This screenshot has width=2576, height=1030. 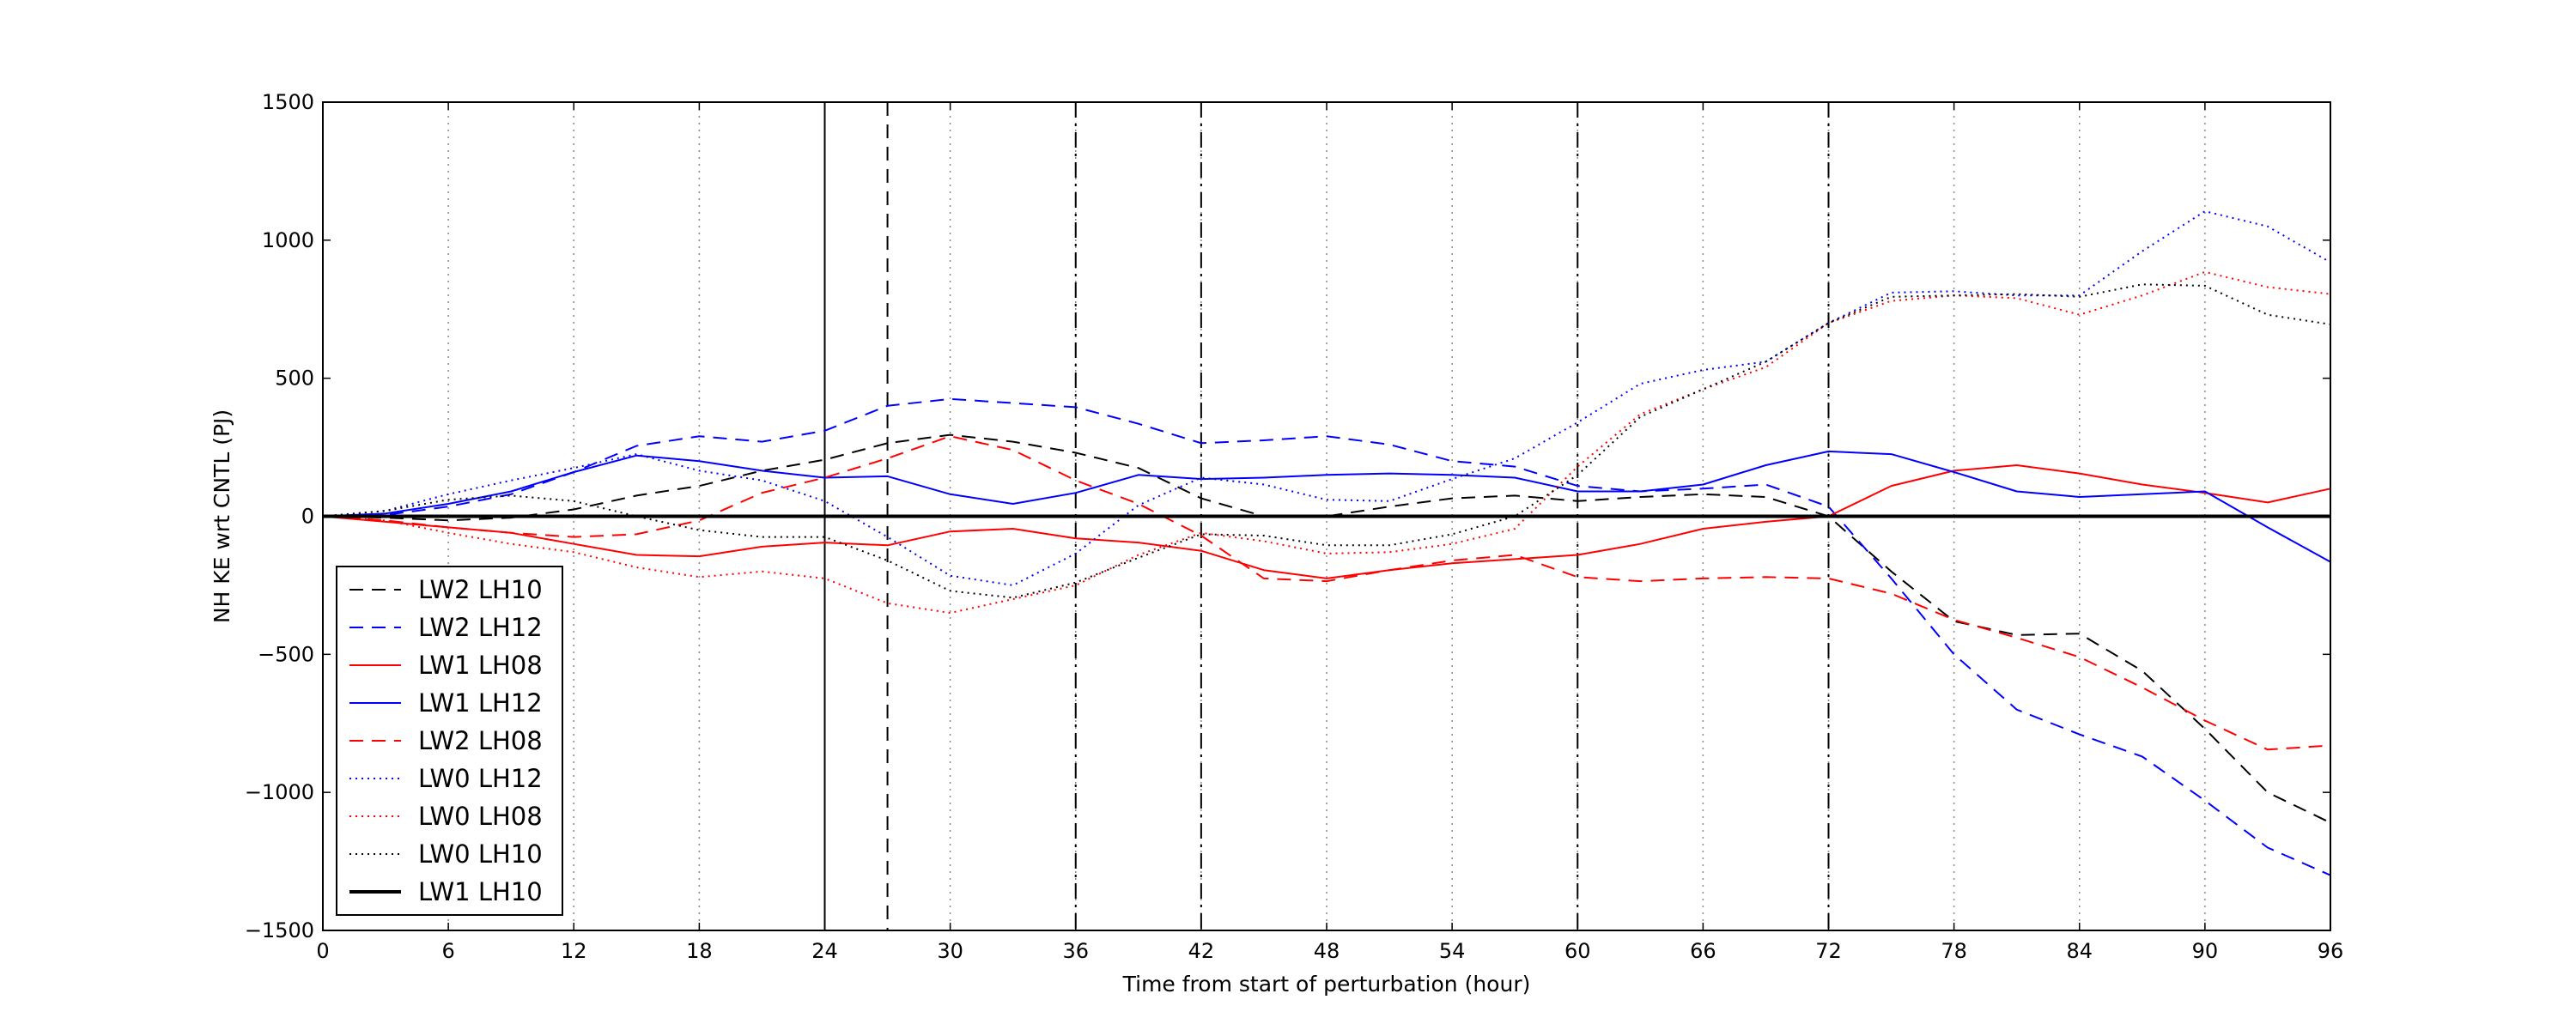 I want to click on x-tick-label: 90, so click(x=2206, y=951).